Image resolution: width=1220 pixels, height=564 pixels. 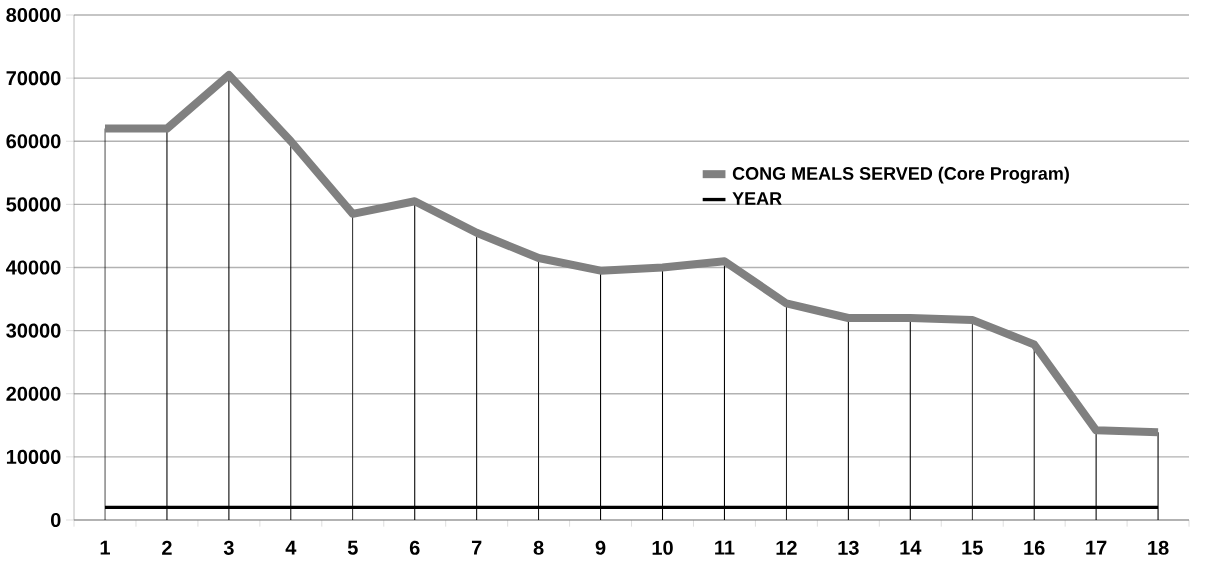 What do you see at coordinates (476, 547) in the screenshot?
I see `x-tick-label: 7` at bounding box center [476, 547].